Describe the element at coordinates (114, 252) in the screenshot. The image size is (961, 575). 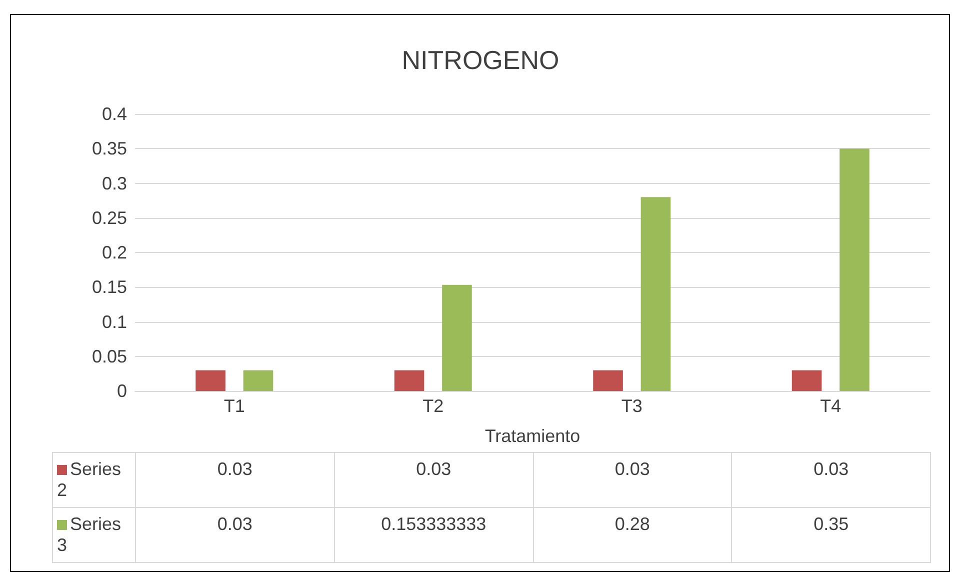
I see `y-tick-label: 0.2` at that location.